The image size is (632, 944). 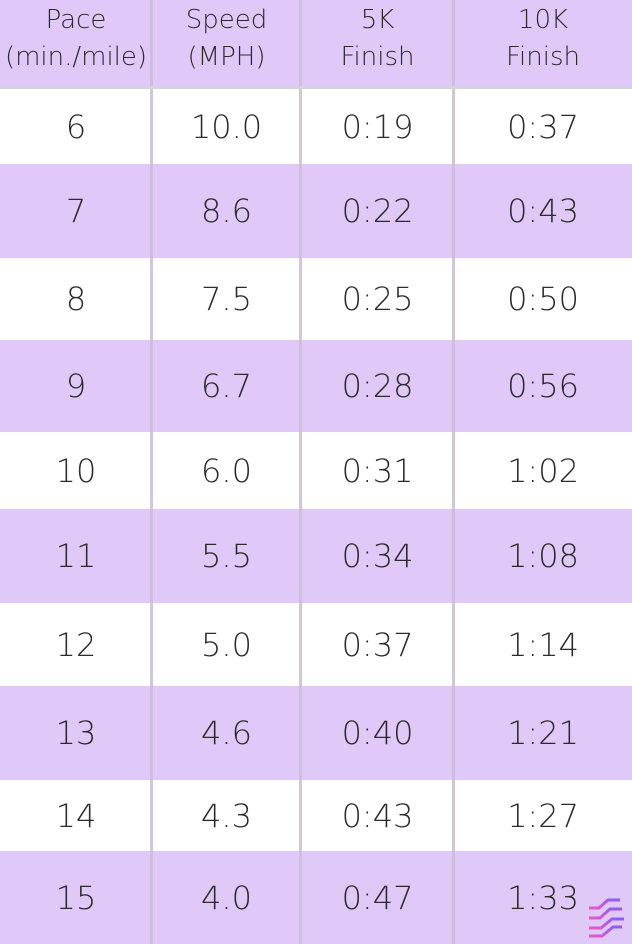 I want to click on table-cell: 8, so click(x=76, y=299).